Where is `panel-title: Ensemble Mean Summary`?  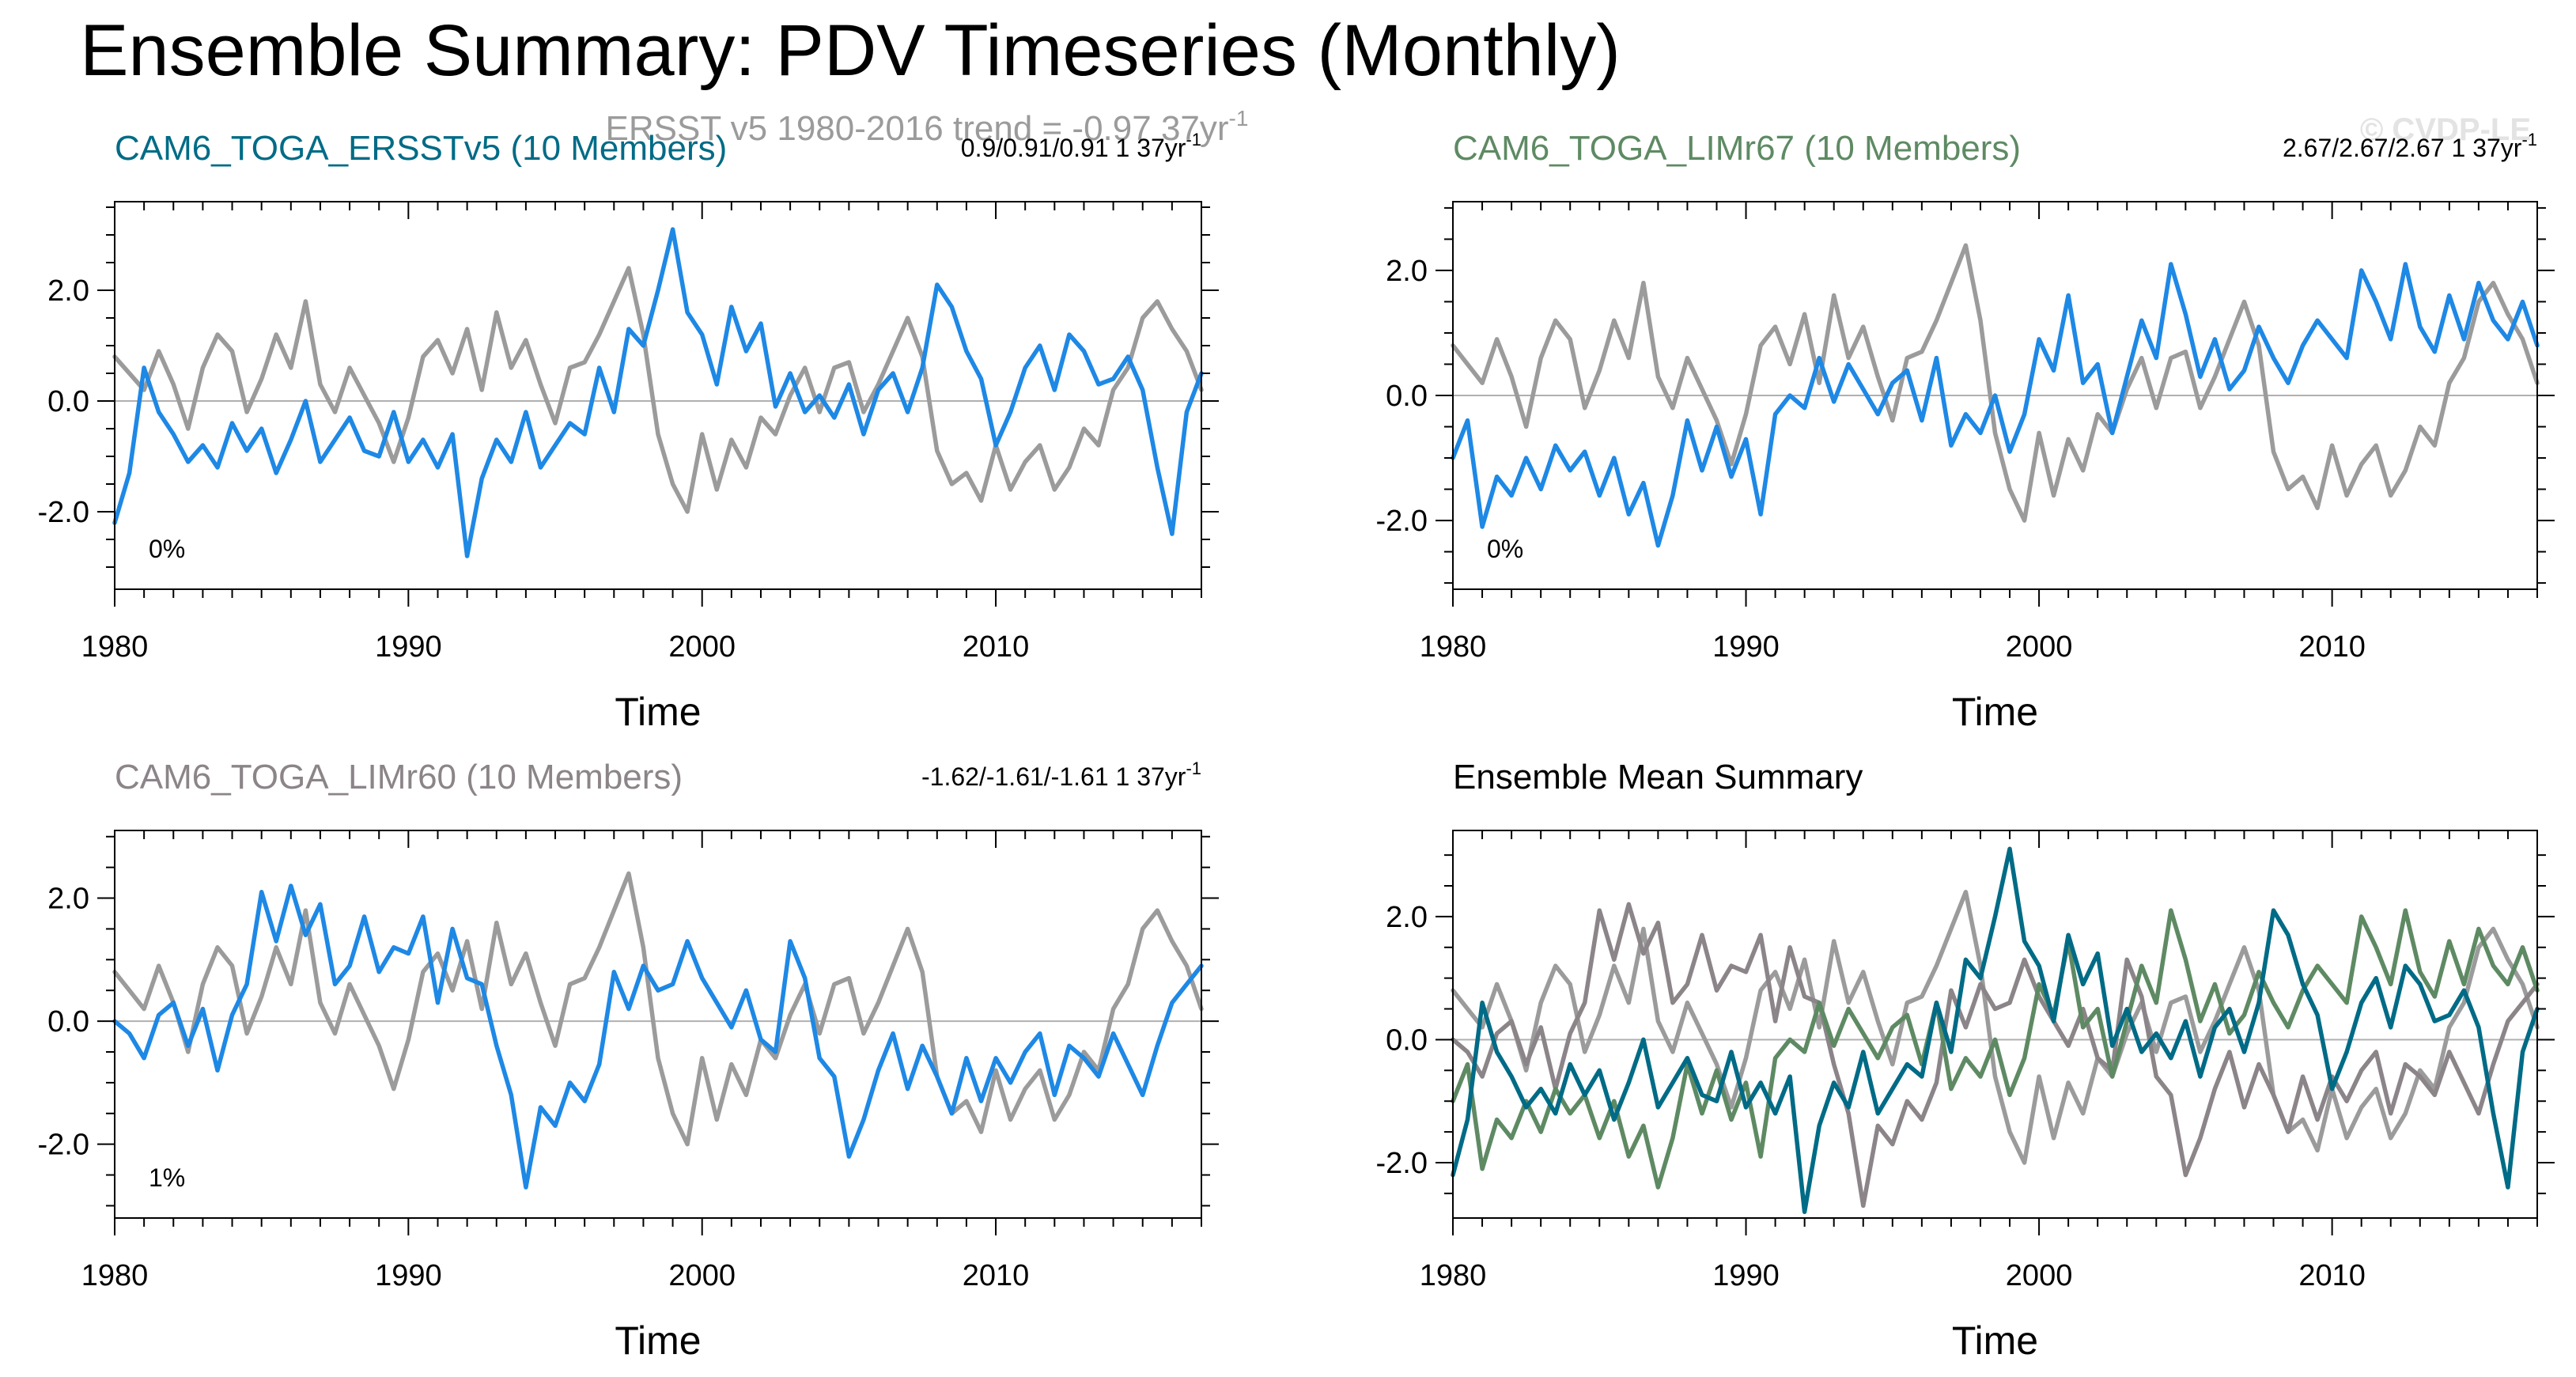 panel-title: Ensemble Mean Summary is located at coordinates (1658, 777).